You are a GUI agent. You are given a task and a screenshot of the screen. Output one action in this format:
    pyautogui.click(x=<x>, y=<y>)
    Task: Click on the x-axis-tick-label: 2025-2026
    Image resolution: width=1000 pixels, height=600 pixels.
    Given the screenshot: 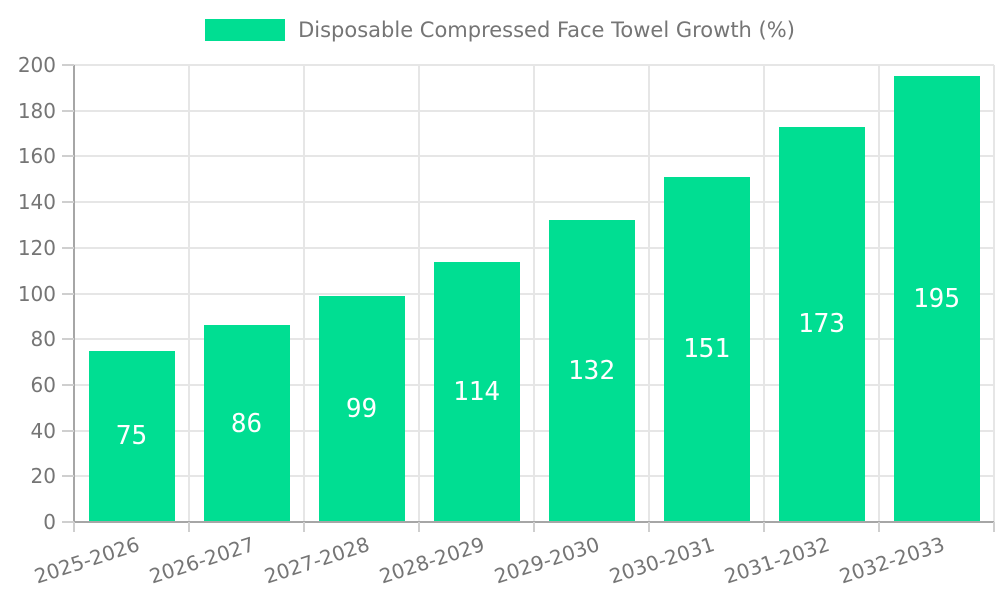 What is the action you would take?
    pyautogui.click(x=87, y=560)
    